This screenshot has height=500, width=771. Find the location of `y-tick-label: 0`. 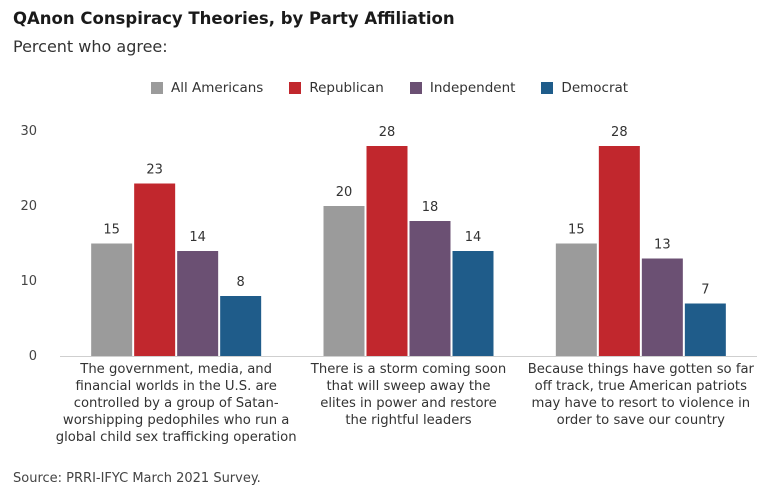

y-tick-label: 0 is located at coordinates (33, 356).